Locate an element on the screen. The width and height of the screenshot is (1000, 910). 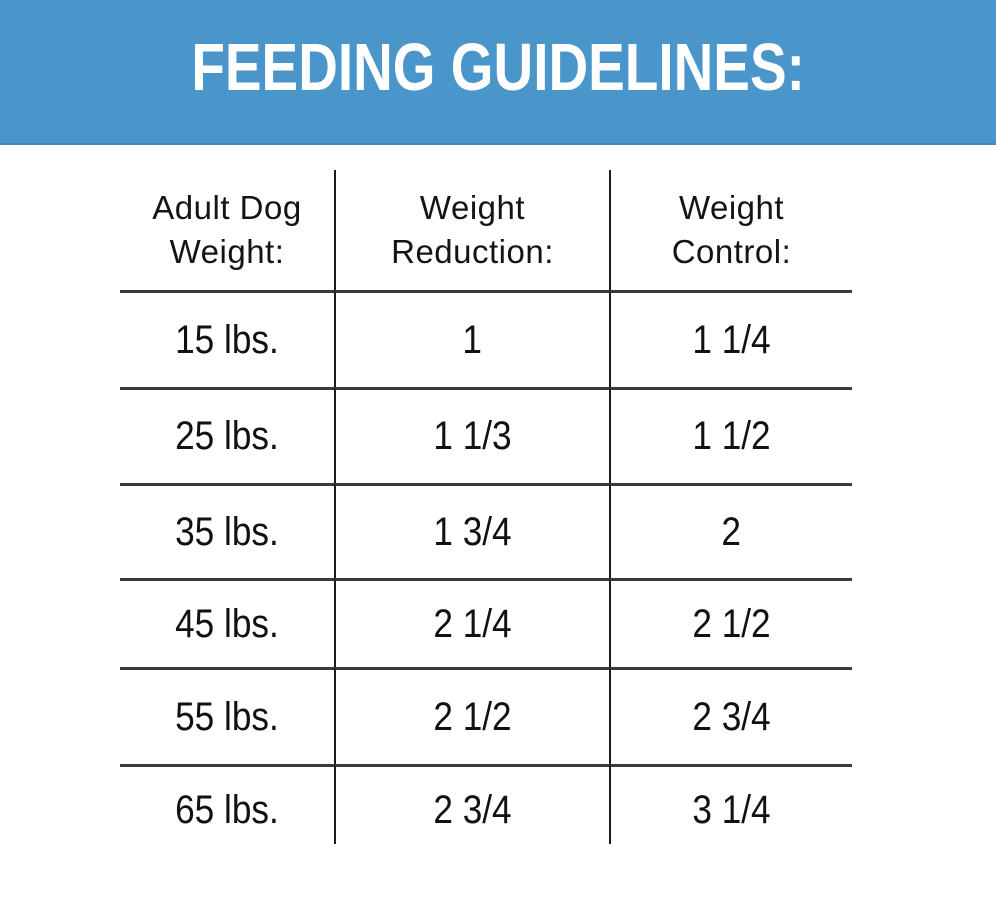
table-cell-weight-row5: 55 lbs. is located at coordinates (227, 715).